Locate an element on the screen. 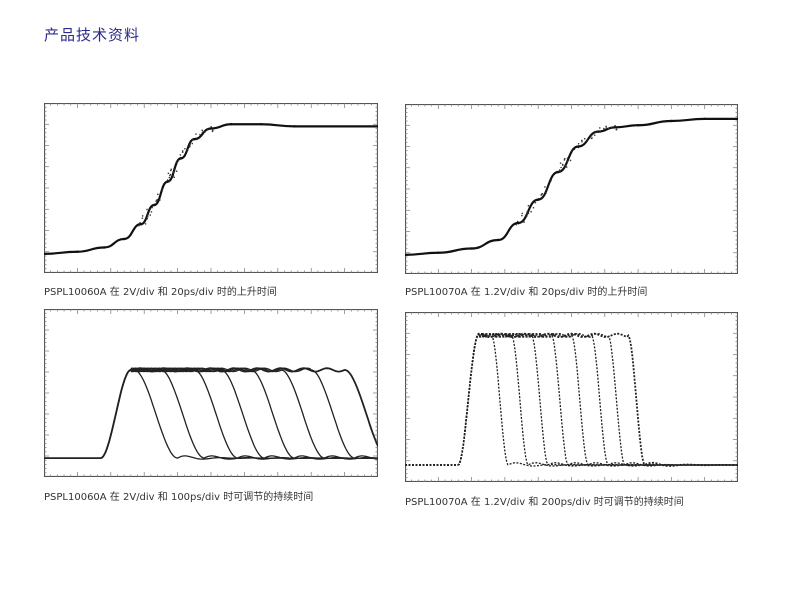 This screenshot has width=786, height=611. rise-time-chart-10070a is located at coordinates (571, 189).